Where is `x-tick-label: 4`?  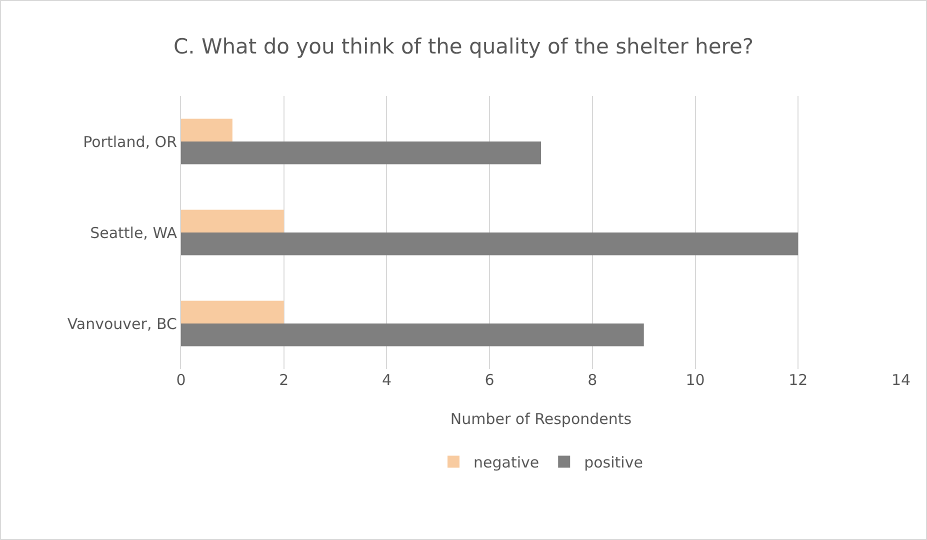 x-tick-label: 4 is located at coordinates (387, 380).